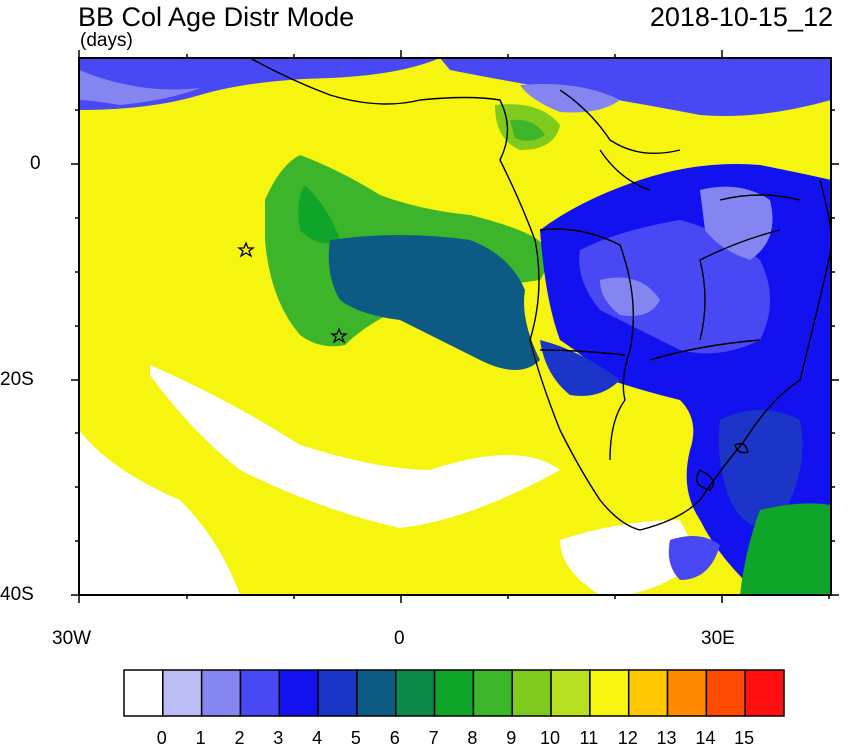 This screenshot has height=750, width=850. I want to click on lon-label-0: 0, so click(399, 638).